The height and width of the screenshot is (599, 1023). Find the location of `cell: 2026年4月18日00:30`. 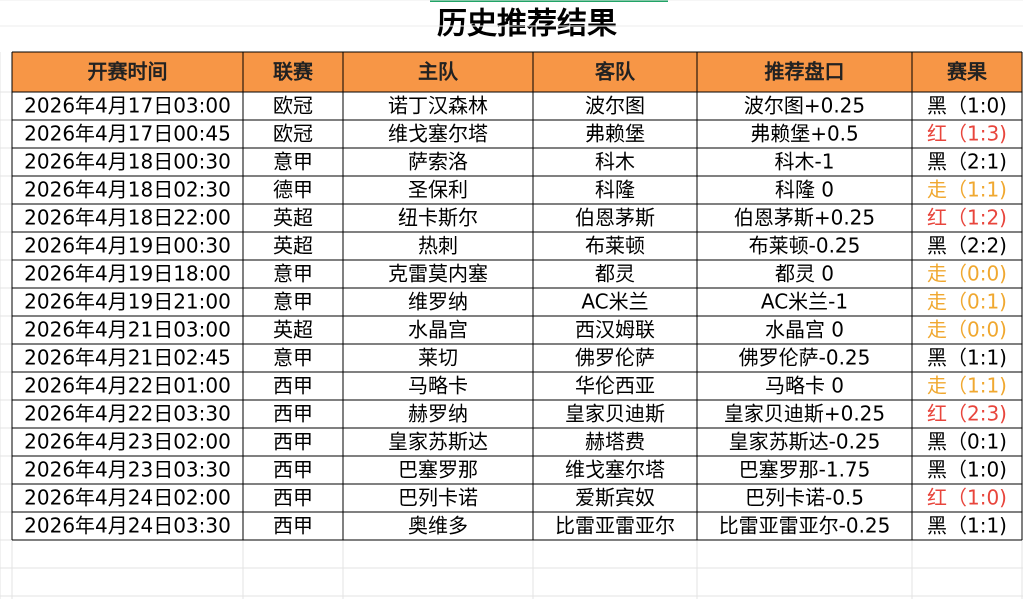

cell: 2026年4月18日00:30 is located at coordinates (127, 162).